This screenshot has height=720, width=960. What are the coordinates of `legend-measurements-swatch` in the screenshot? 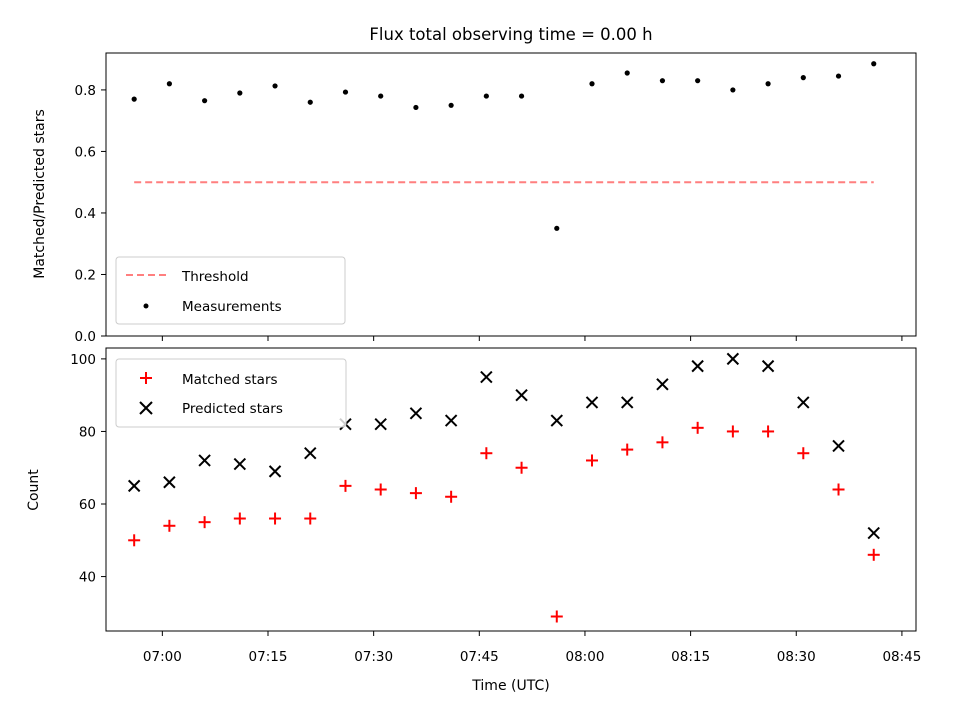 It's located at (146, 306).